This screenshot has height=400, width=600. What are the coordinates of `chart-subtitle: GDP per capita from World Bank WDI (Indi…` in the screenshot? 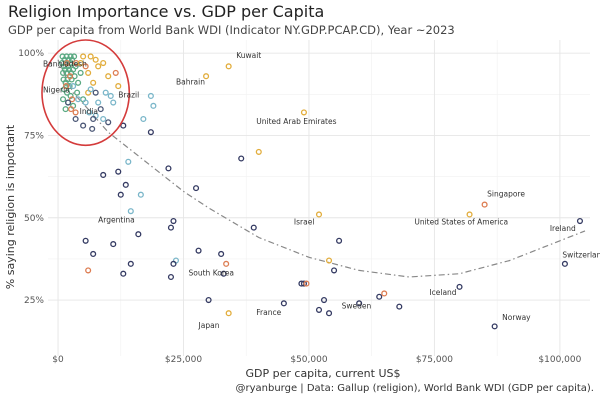 It's located at (231, 30).